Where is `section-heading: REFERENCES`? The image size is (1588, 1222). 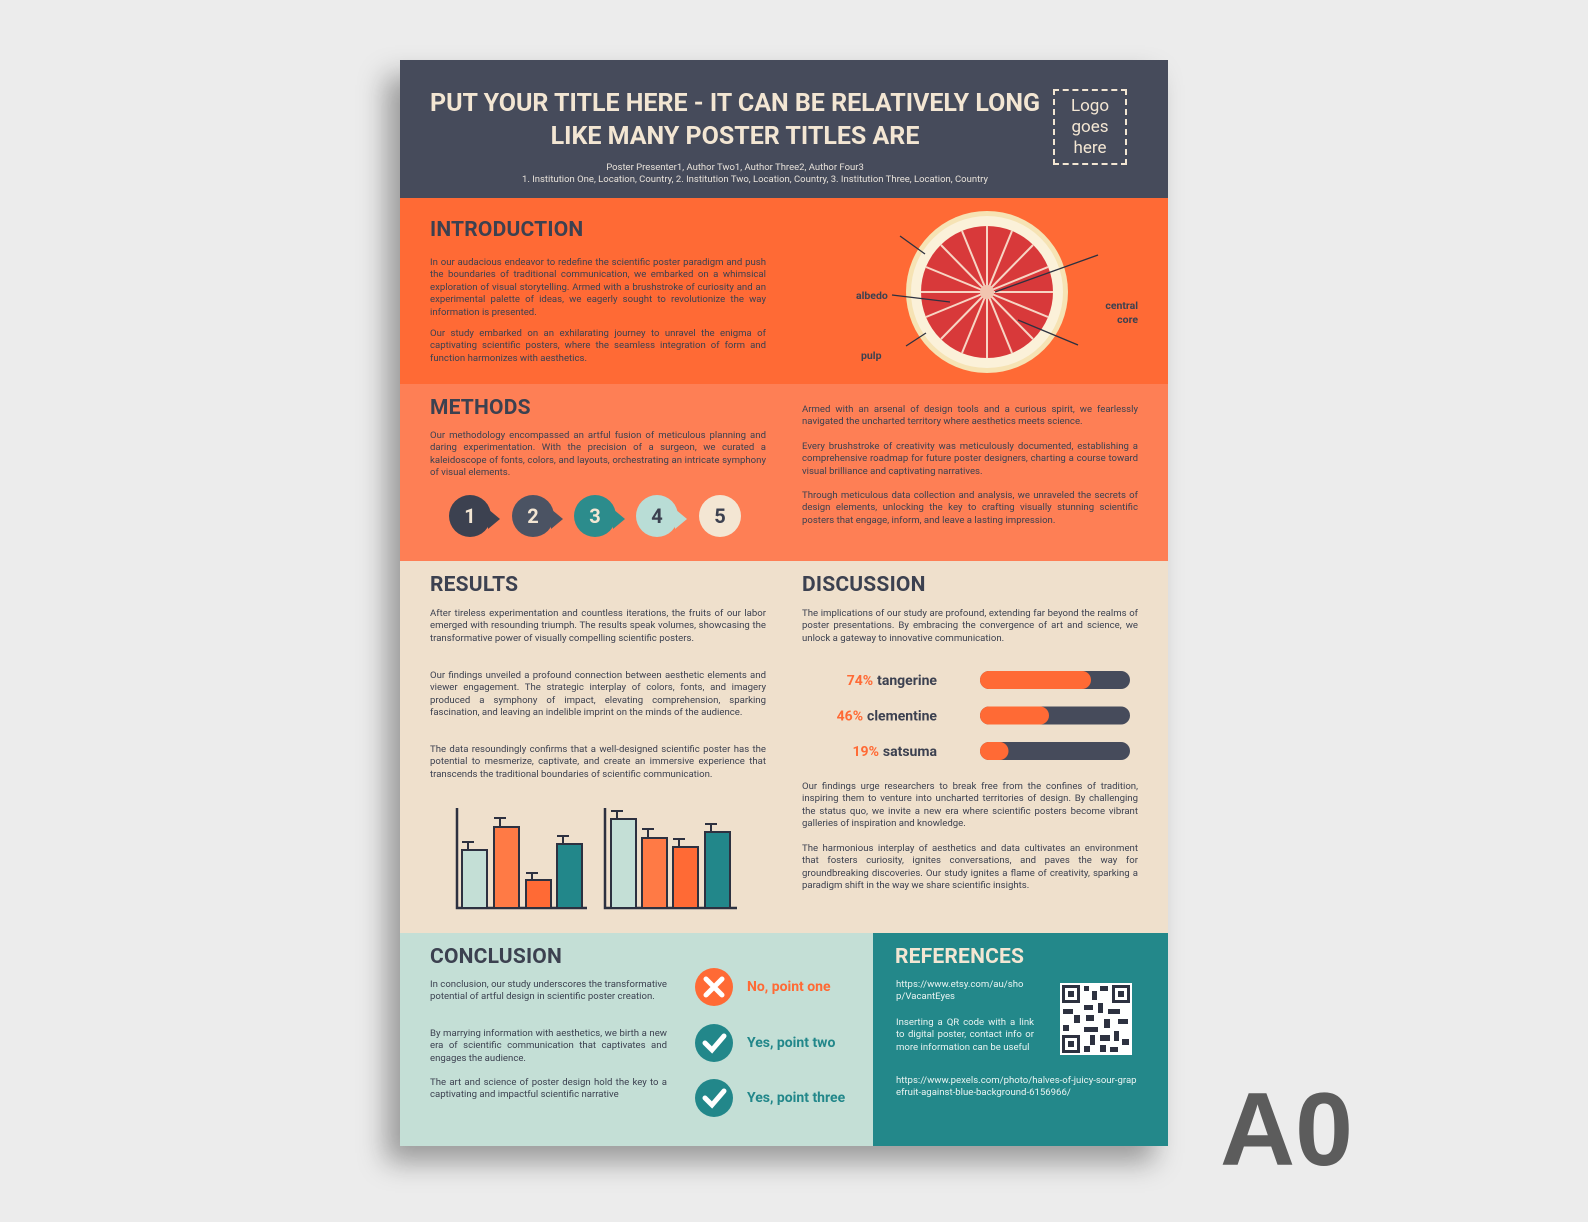
section-heading: REFERENCES is located at coordinates (960, 957).